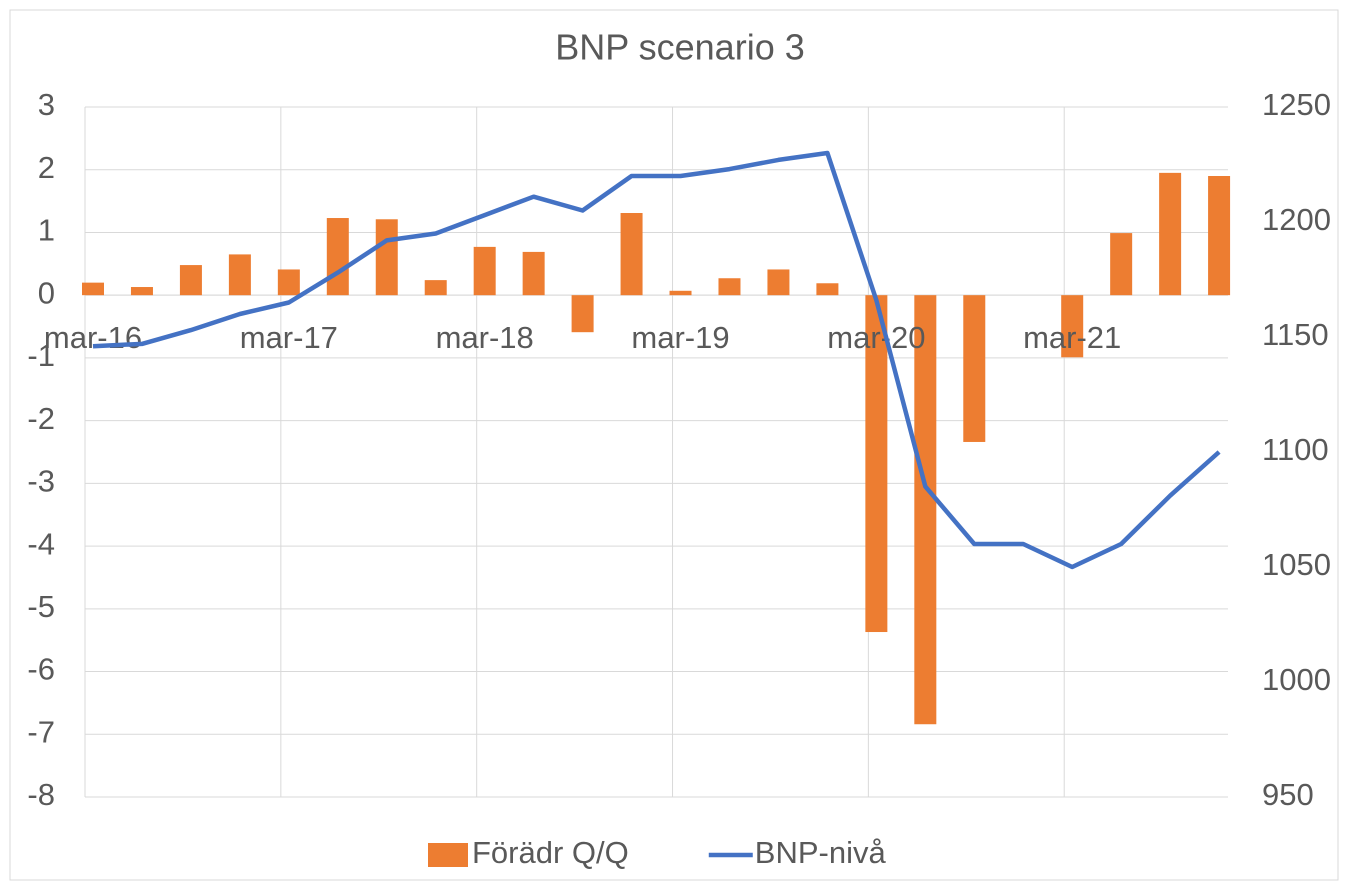  Describe the element at coordinates (821, 852) in the screenshot. I see `legend-label: BNP-nivå` at that location.